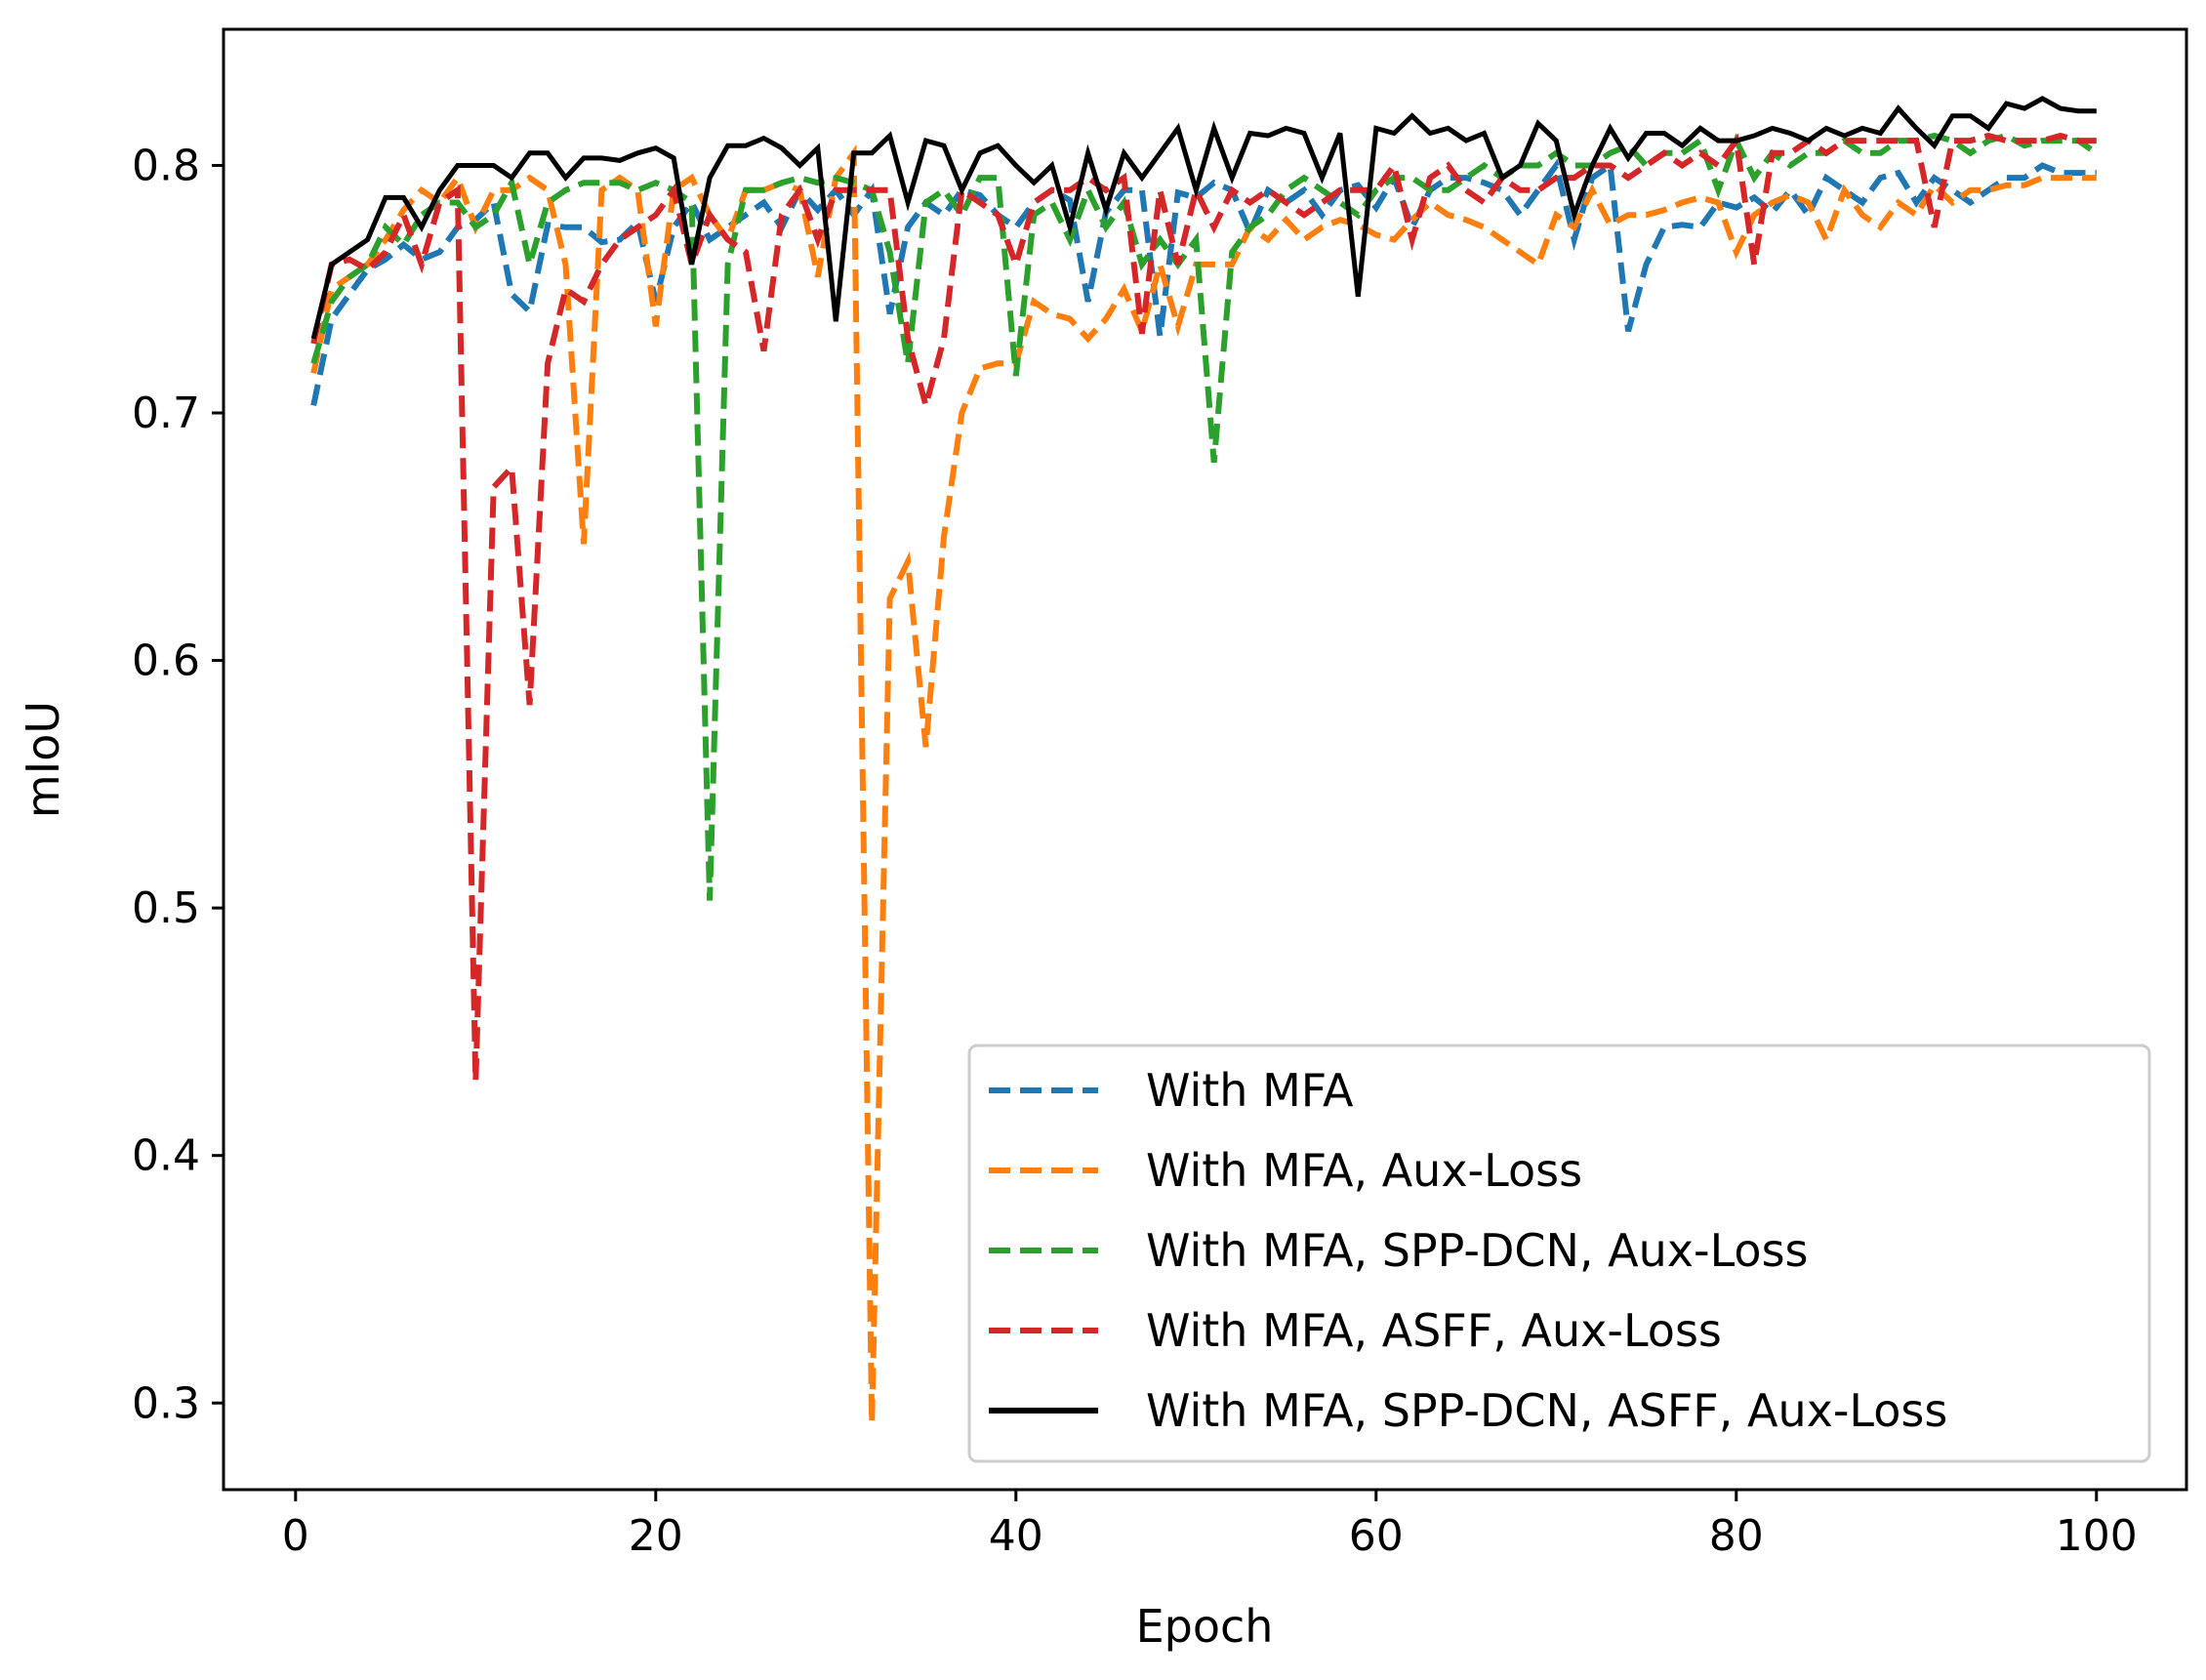 This screenshot has height=1680, width=2206. Describe the element at coordinates (166, 1156) in the screenshot. I see `y-tick-label: 0.4` at that location.